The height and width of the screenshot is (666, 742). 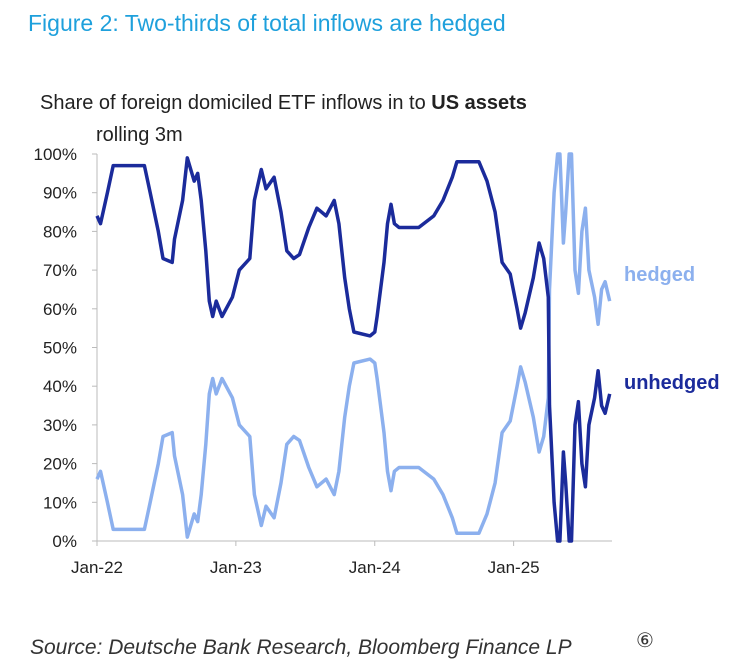 What do you see at coordinates (60, 193) in the screenshot?
I see `y-tick-label: 90%` at bounding box center [60, 193].